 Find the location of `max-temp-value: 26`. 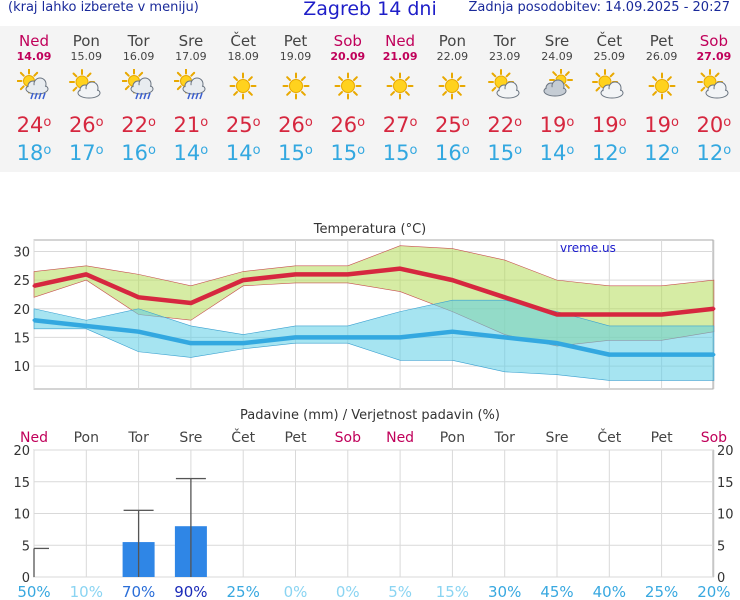

max-temp-value: 26 is located at coordinates (344, 125).